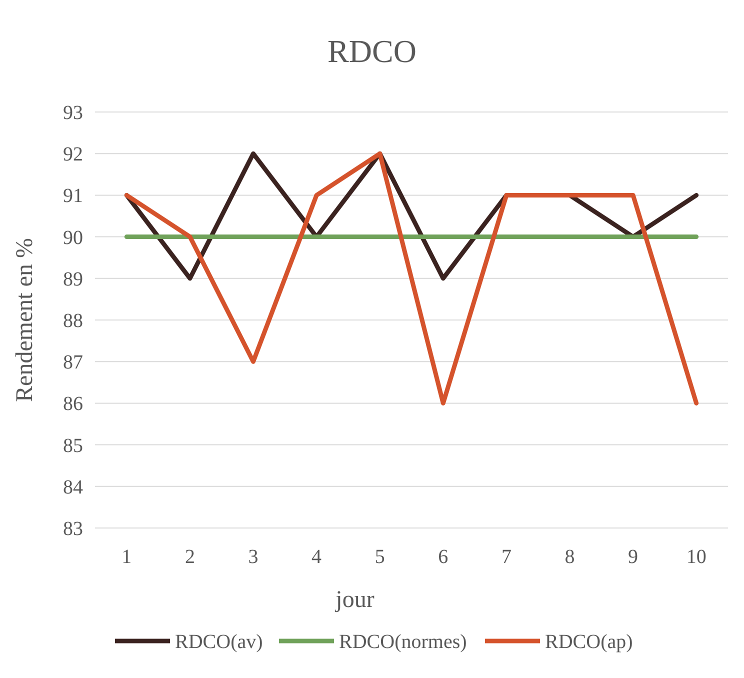  What do you see at coordinates (189, 557) in the screenshot?
I see `x-tick-label: 2` at bounding box center [189, 557].